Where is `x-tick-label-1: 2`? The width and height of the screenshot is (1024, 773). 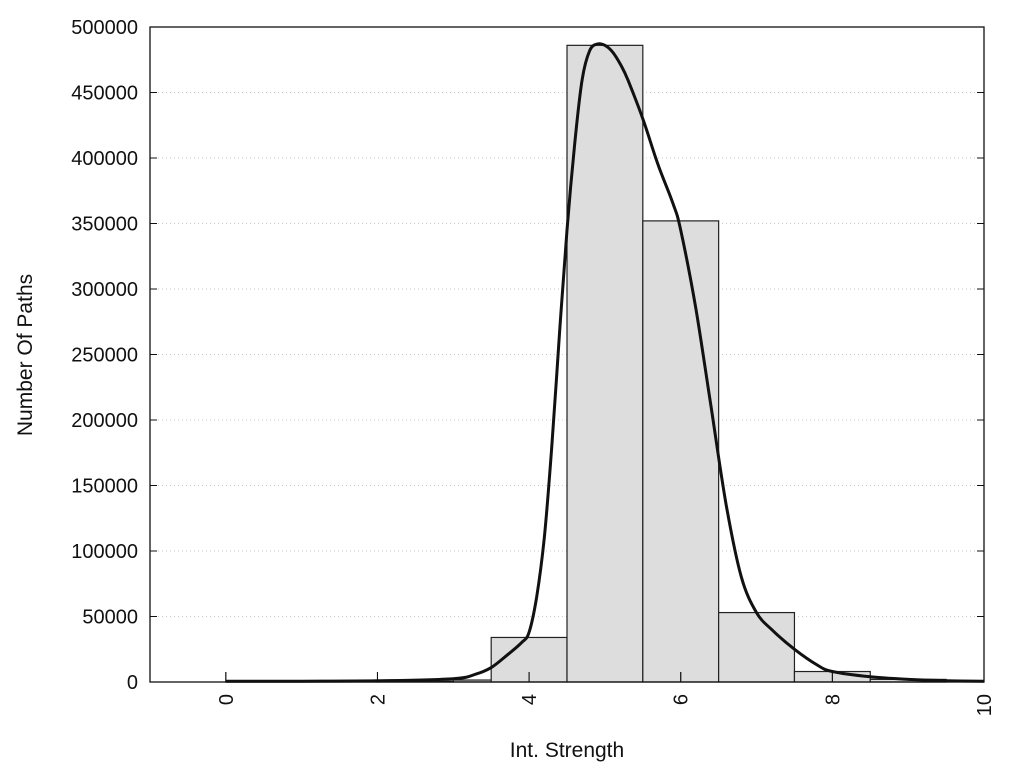 x-tick-label-1: 2 is located at coordinates (379, 699).